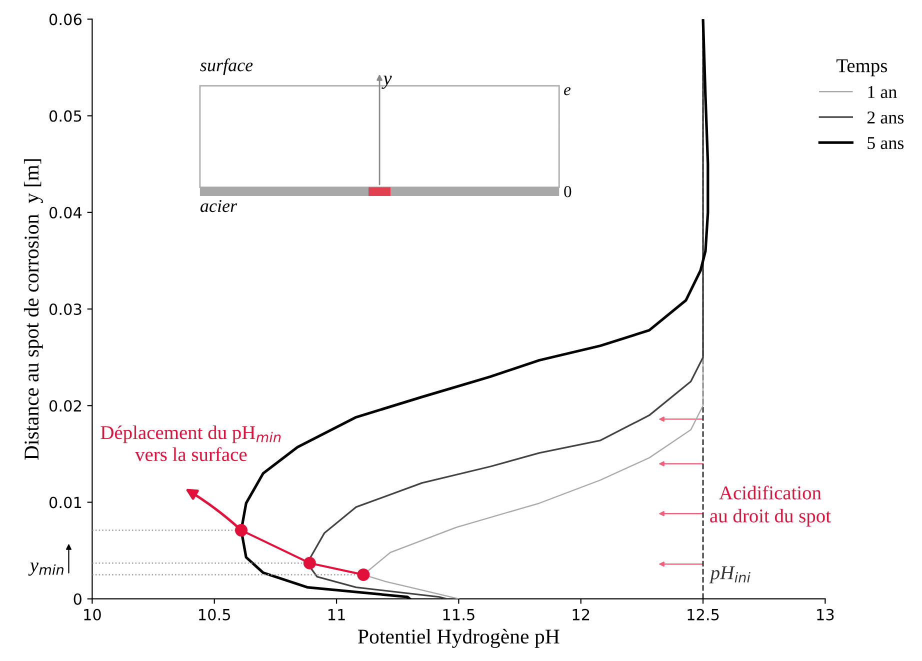  I want to click on legend-label: 5 ans, so click(886, 143).